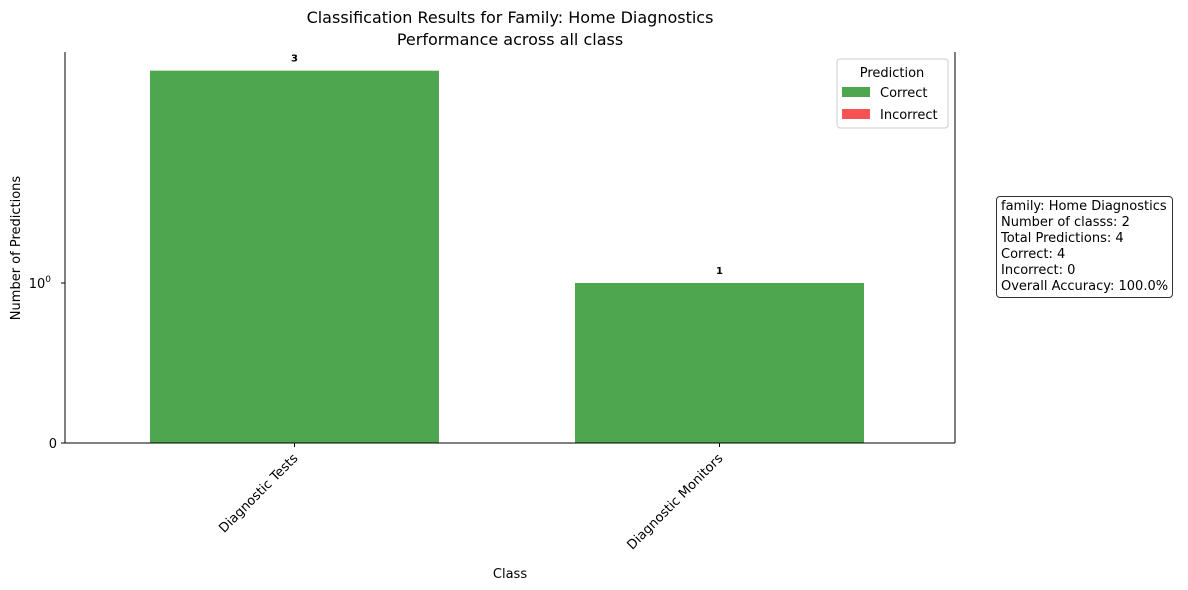 Image resolution: width=1188 pixels, height=590 pixels. I want to click on chart-subtitle: Performance across all class, so click(510, 39).